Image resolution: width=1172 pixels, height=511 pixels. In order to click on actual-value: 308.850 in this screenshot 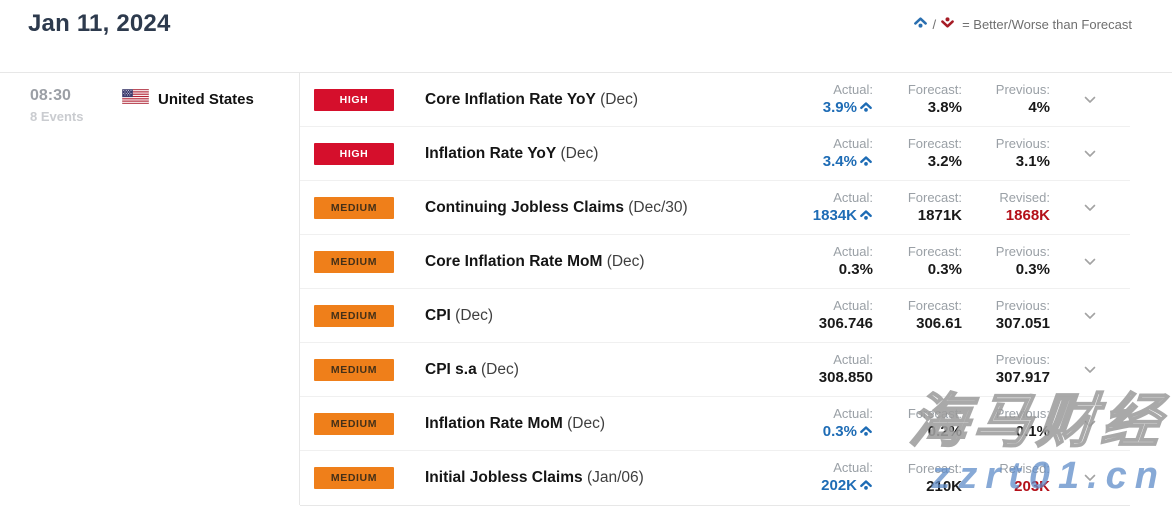, I will do `click(845, 377)`.